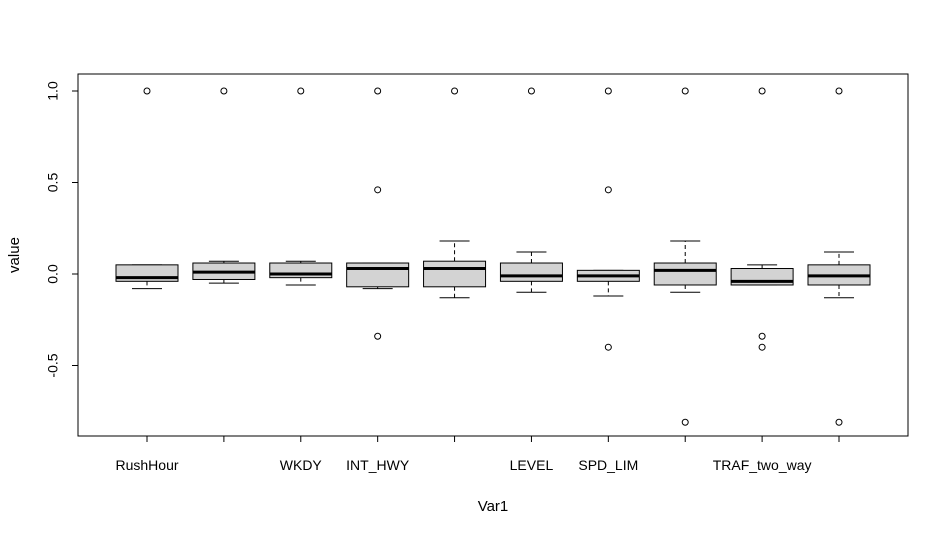 The height and width of the screenshot is (534, 948). What do you see at coordinates (493, 506) in the screenshot?
I see `x-axis-title: Var1` at bounding box center [493, 506].